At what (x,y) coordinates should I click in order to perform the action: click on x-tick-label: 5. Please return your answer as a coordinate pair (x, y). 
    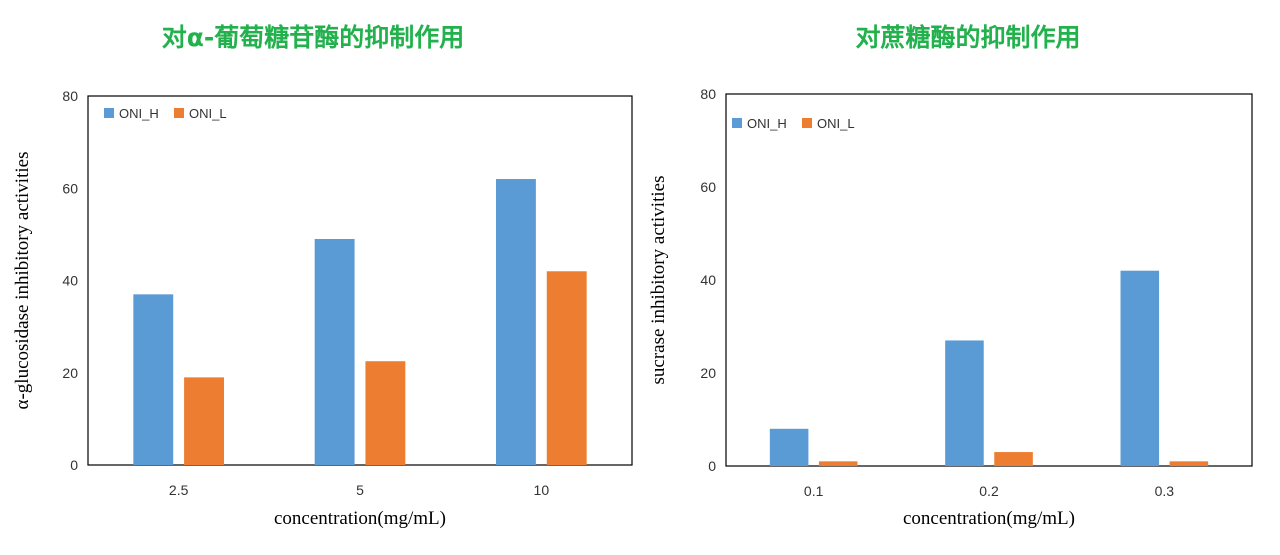
    Looking at the image, I should click on (360, 490).